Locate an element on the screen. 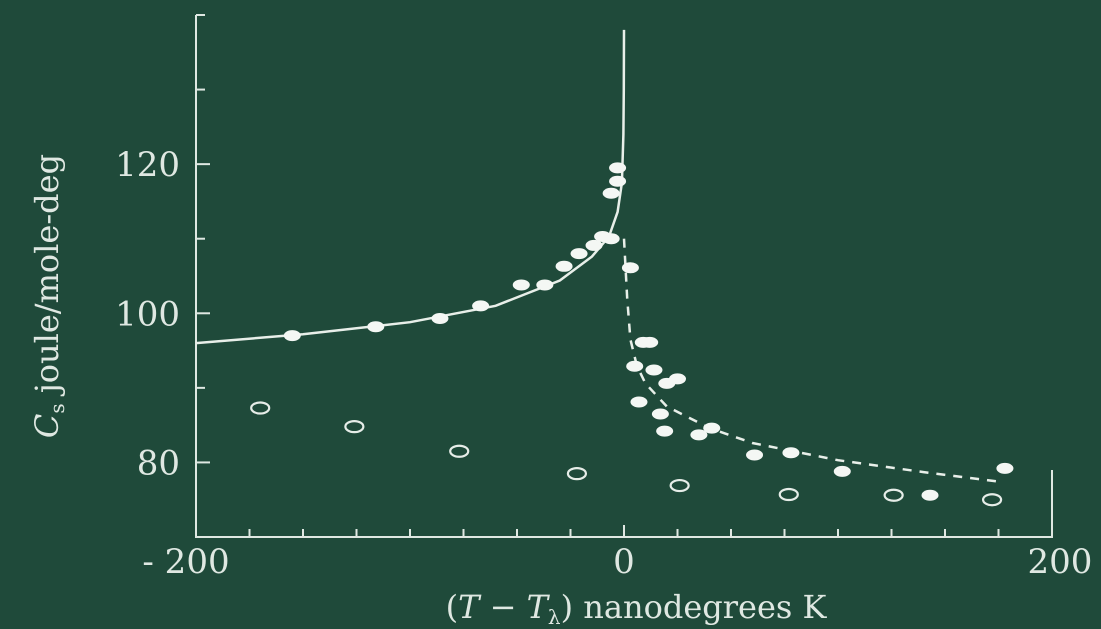  x-tick-label: 200 is located at coordinates (1060, 562).